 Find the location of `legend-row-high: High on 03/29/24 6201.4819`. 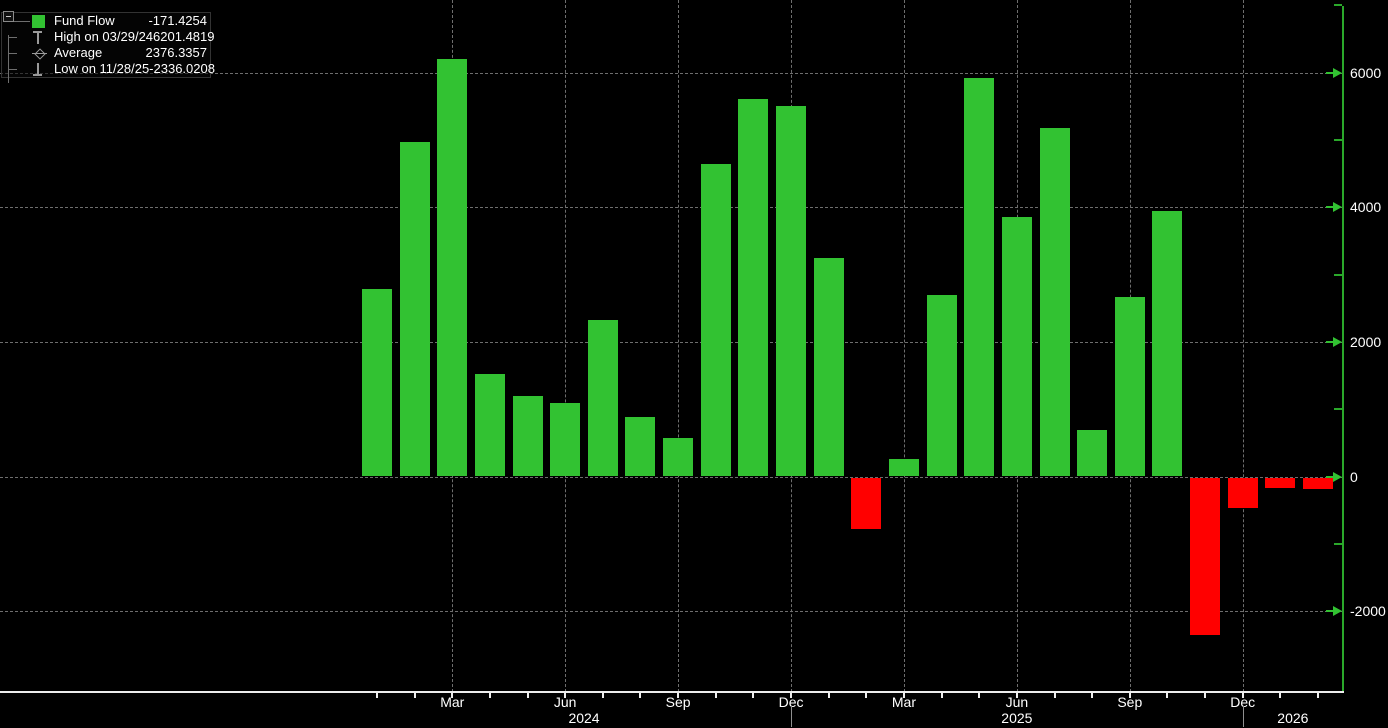

legend-row-high: High on 03/29/24 6201.4819 is located at coordinates (108, 37).